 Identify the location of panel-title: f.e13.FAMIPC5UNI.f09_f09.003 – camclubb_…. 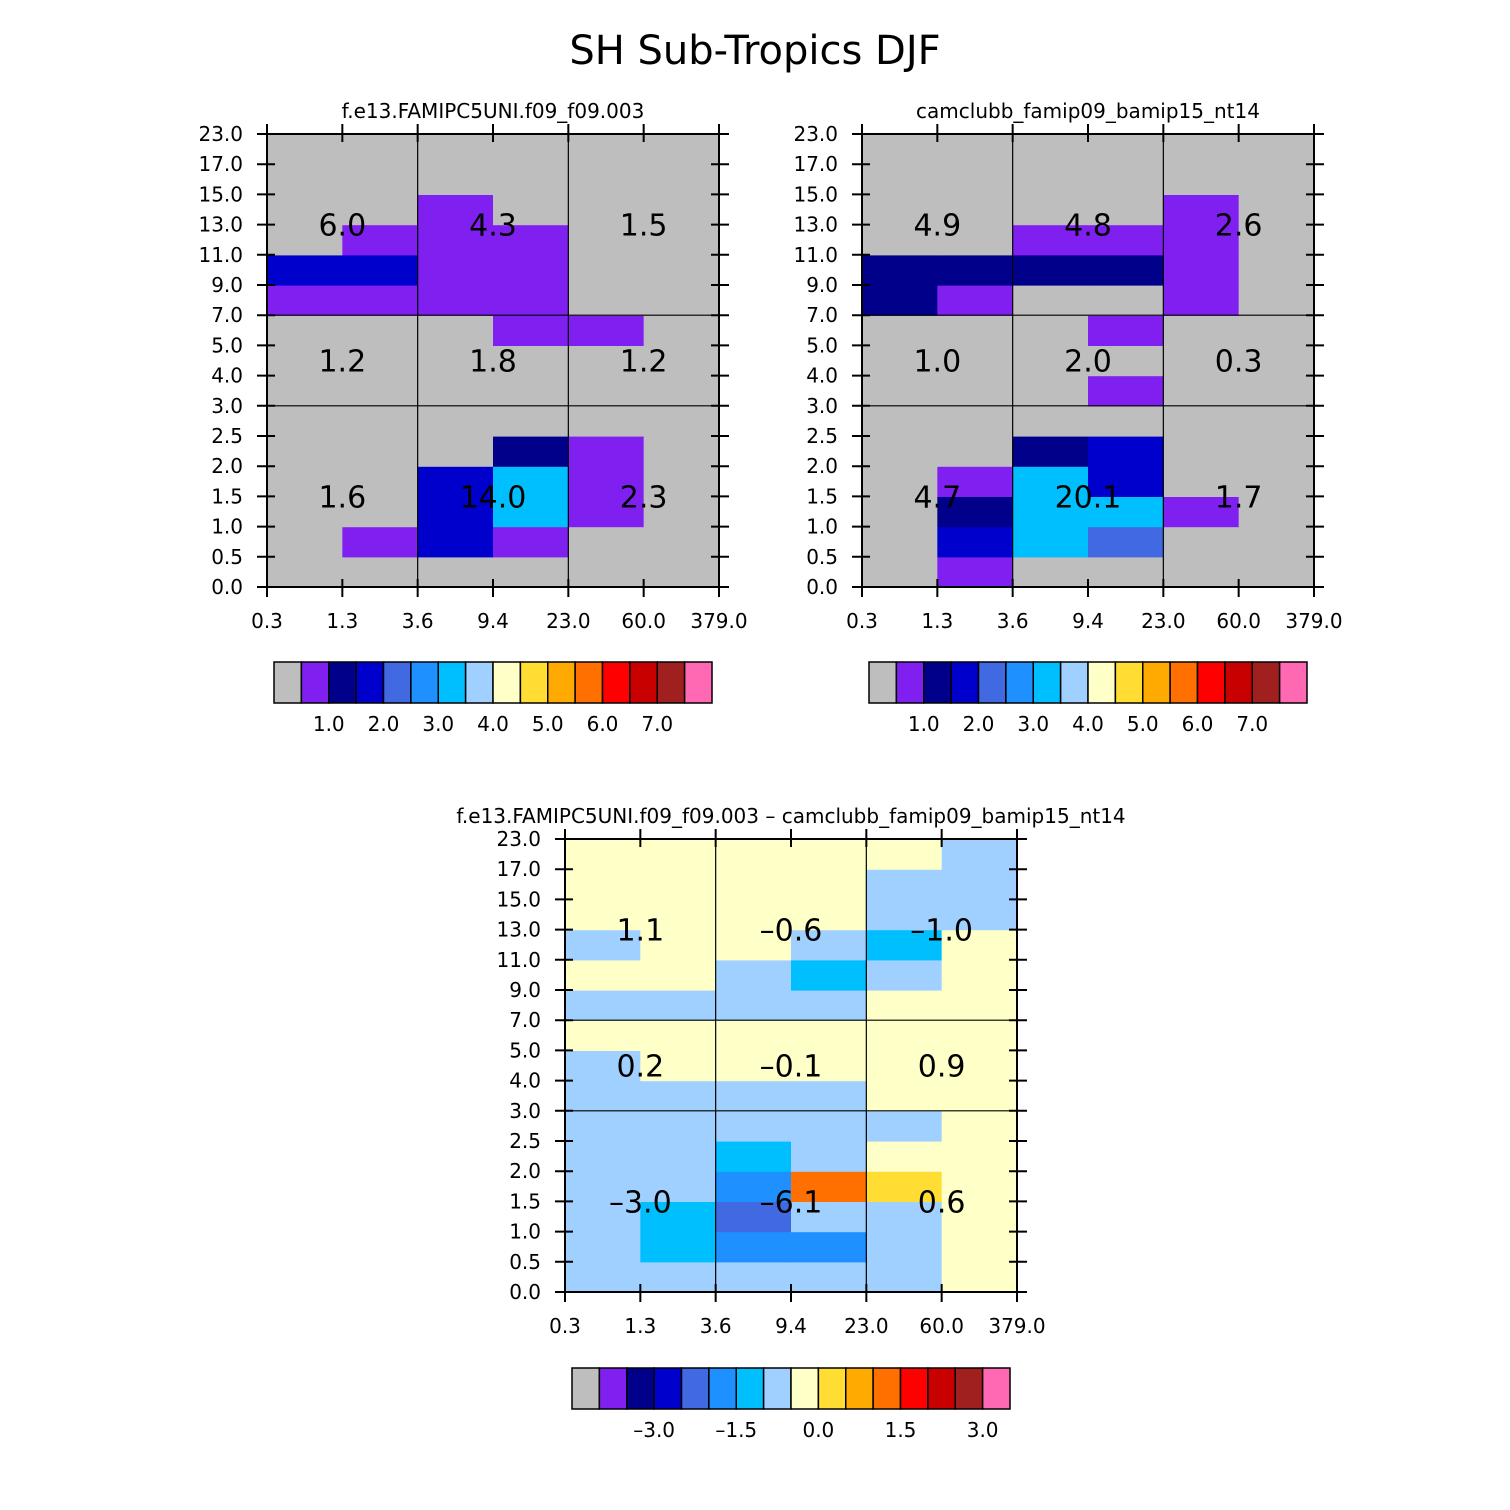
(790, 816).